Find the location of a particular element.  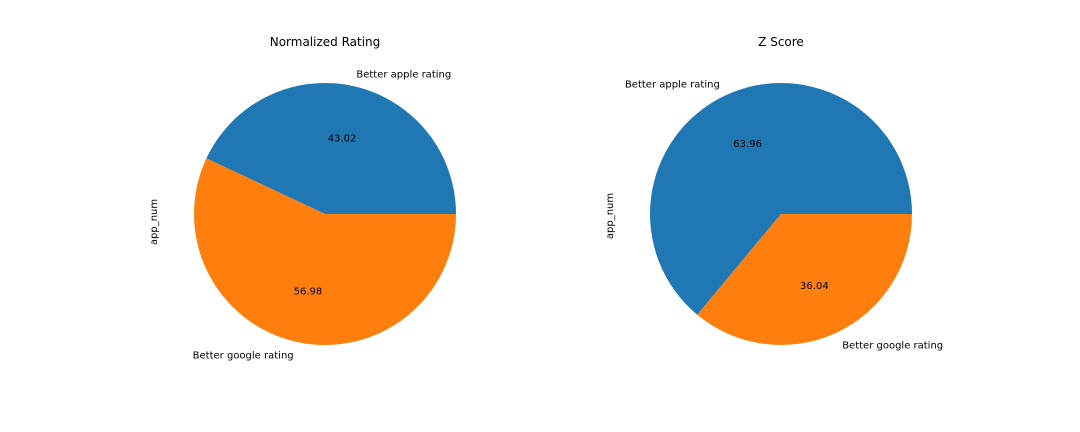

pie-percent-label: 56.98 is located at coordinates (308, 292).